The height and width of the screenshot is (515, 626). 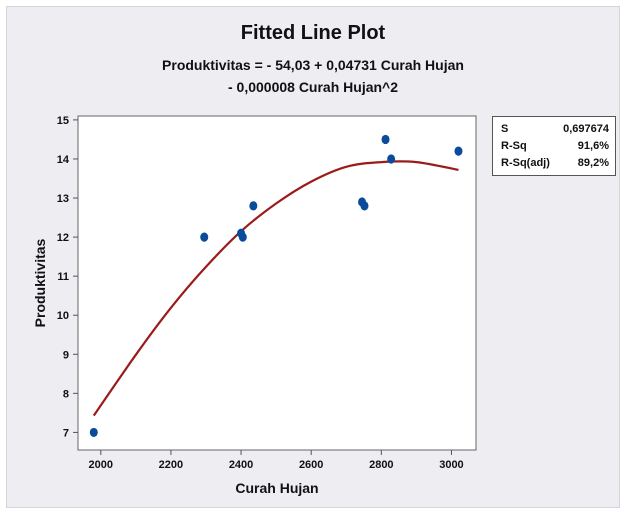 I want to click on stat-row-r-sq-adj: R-Sq(adj) 89,2%, so click(x=555, y=163).